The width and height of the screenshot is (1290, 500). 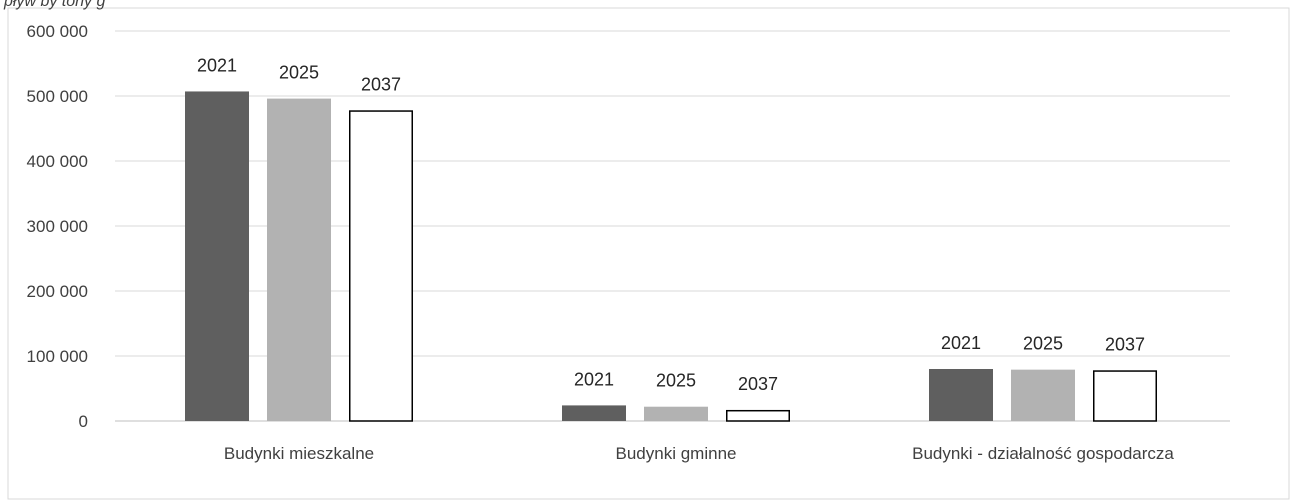 What do you see at coordinates (1043, 453) in the screenshot?
I see `category-label: Budynki - działalność gospodarcza` at bounding box center [1043, 453].